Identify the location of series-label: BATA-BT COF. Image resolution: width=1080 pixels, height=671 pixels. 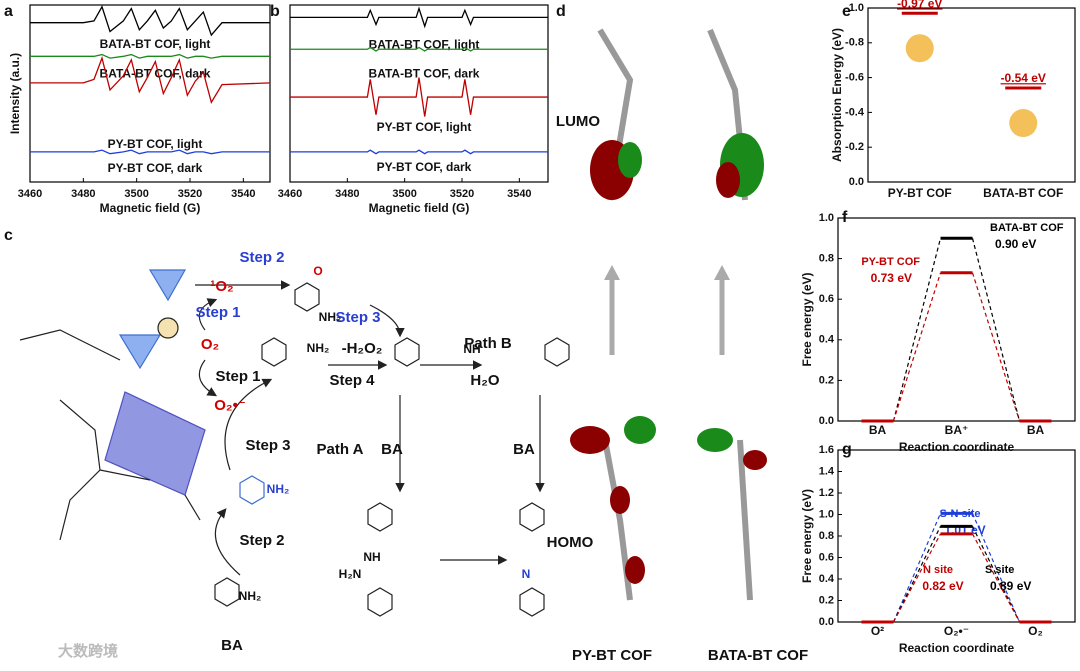
(1027, 228).